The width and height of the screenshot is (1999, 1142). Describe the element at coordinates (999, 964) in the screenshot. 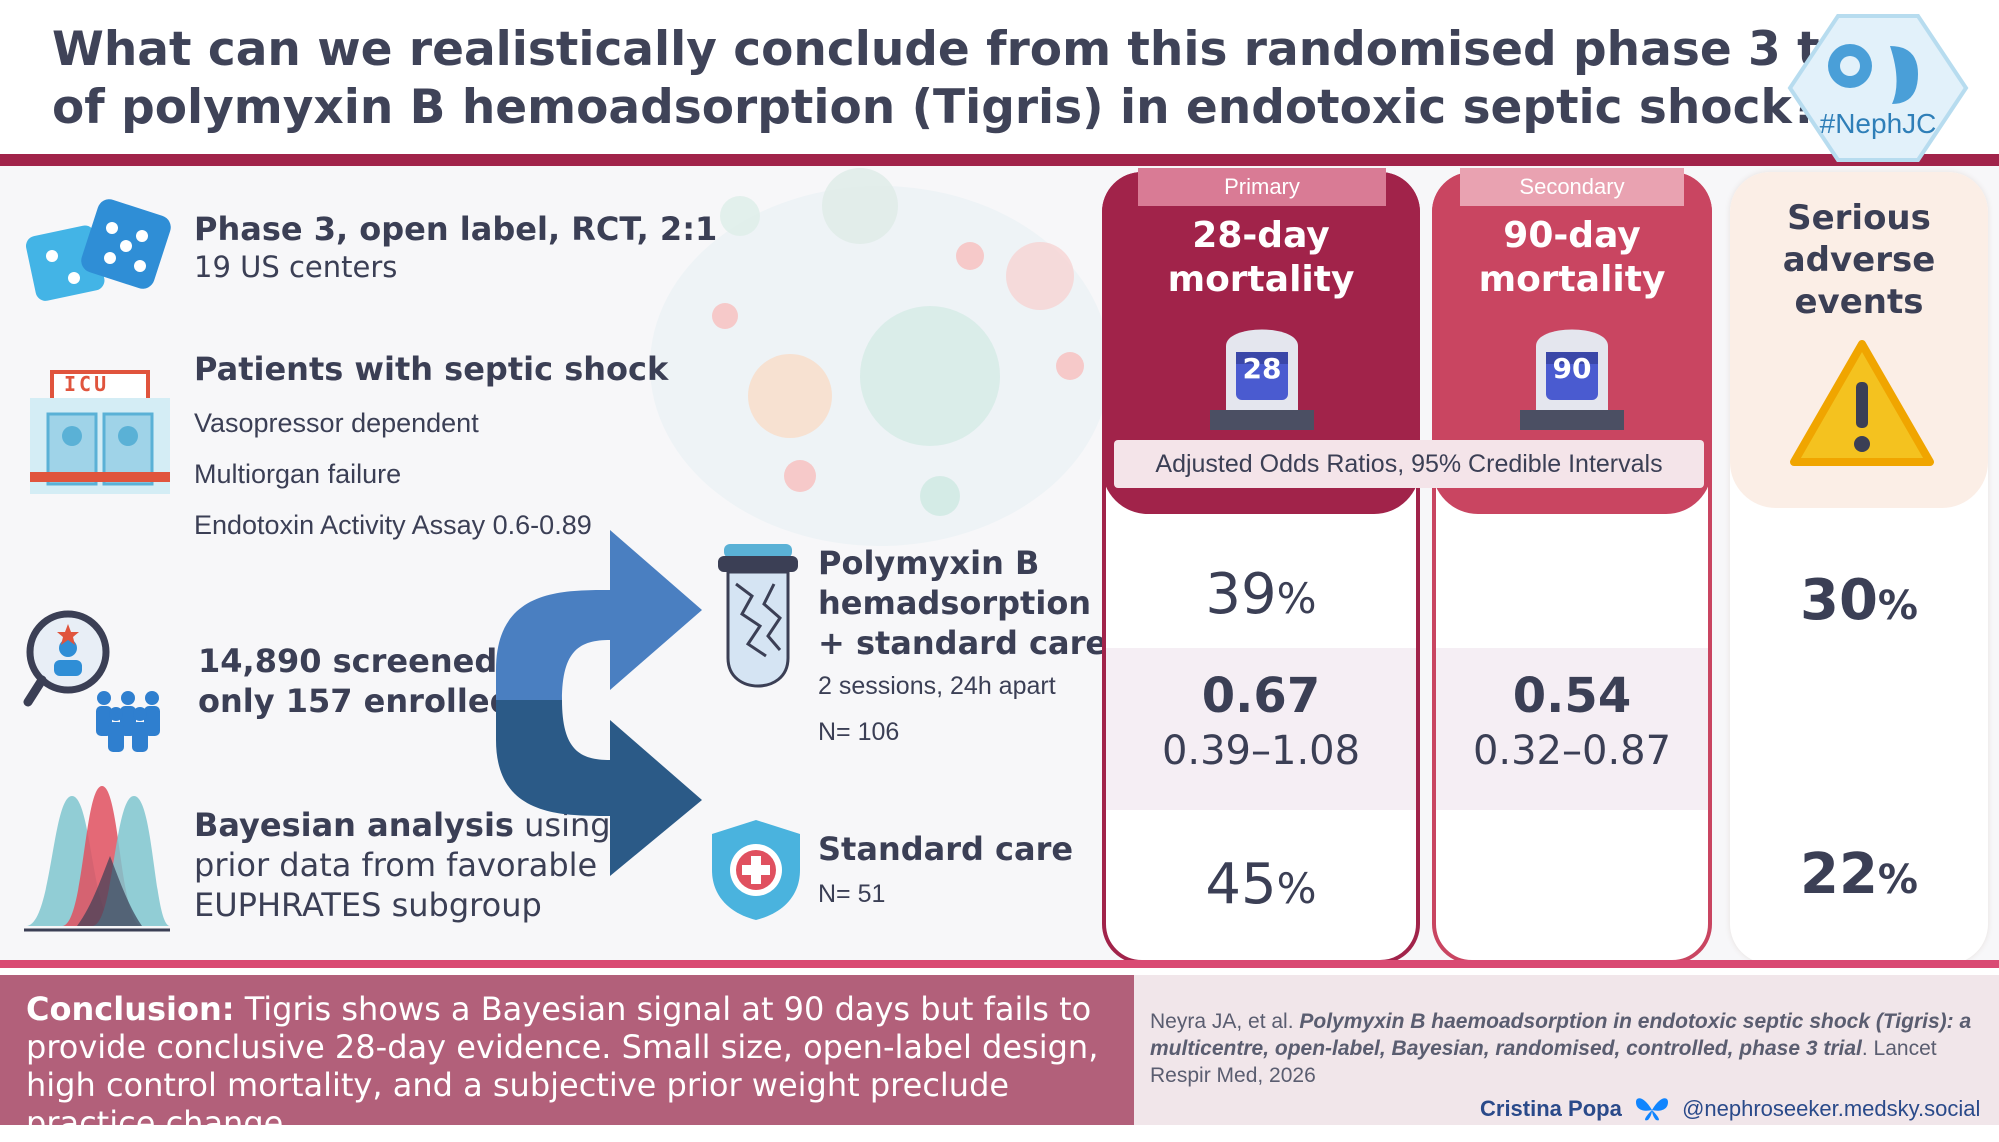

I see `bottom-divider` at that location.